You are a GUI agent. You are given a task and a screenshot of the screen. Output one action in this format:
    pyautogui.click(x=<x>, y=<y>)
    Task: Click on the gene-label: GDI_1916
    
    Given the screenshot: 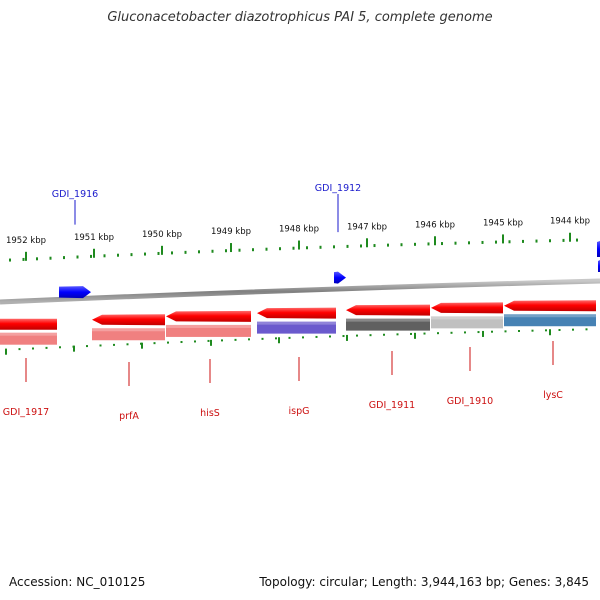 What is the action you would take?
    pyautogui.click(x=75, y=194)
    